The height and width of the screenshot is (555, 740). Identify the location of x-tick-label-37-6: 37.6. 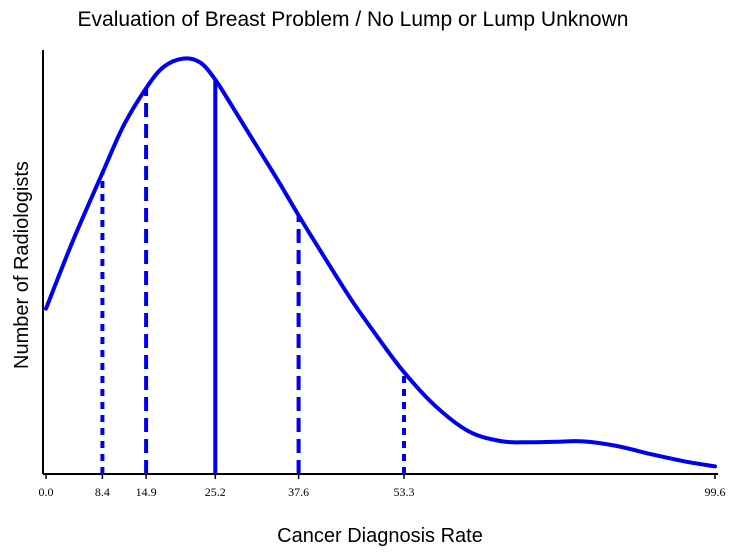
(298, 492).